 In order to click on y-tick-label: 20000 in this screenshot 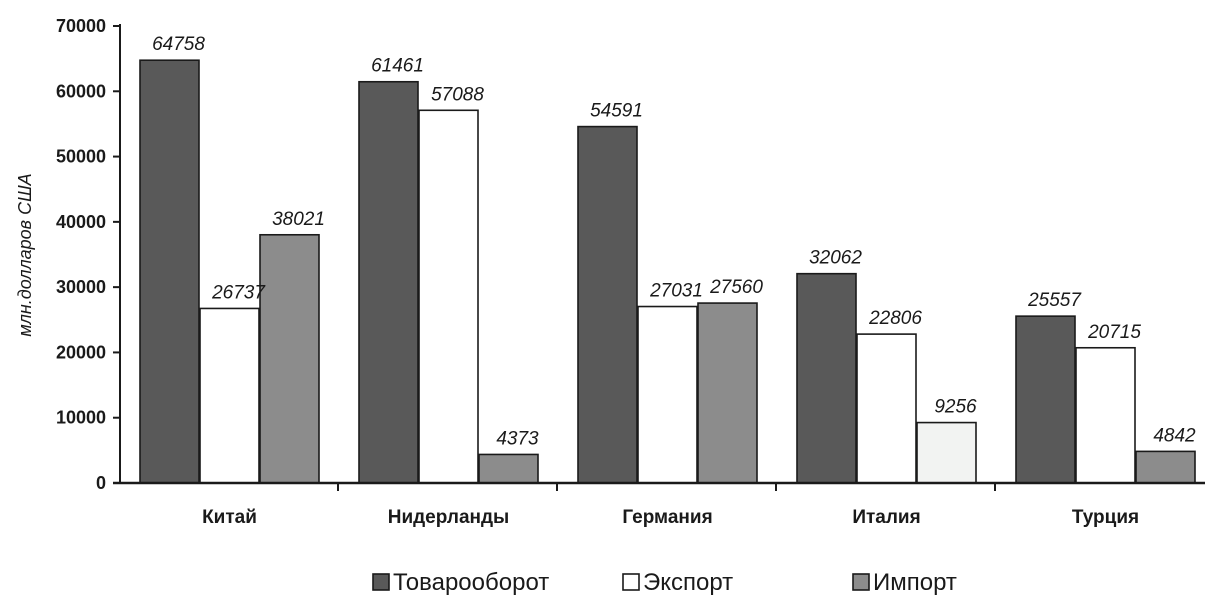, I will do `click(81, 352)`.